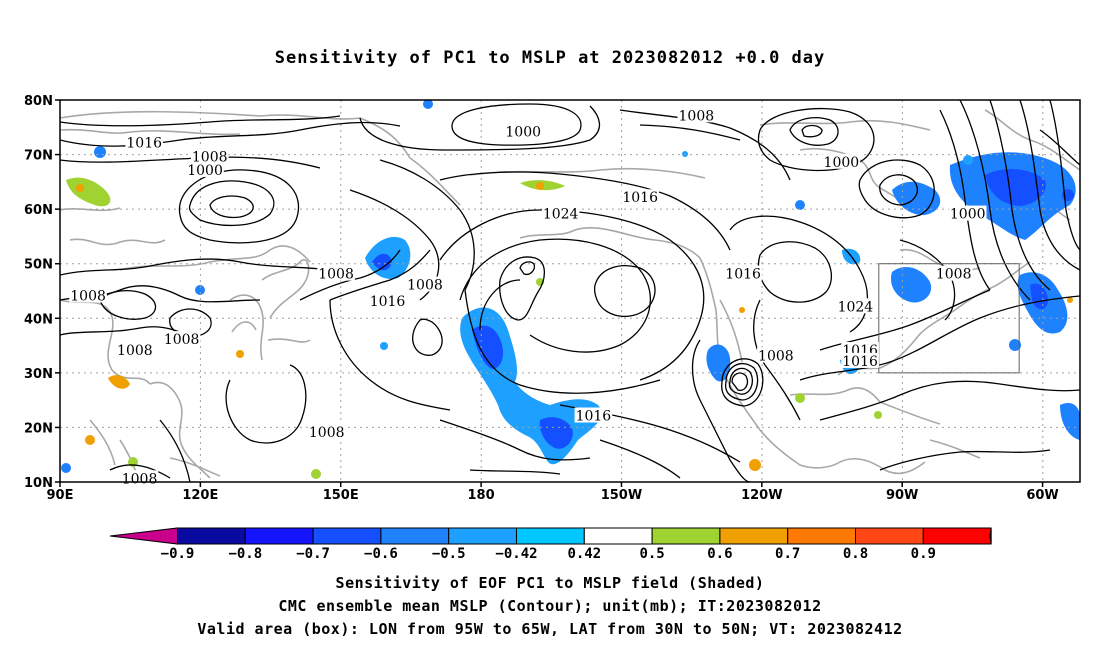  I want to click on colorbar-low-arrow, so click(143, 536).